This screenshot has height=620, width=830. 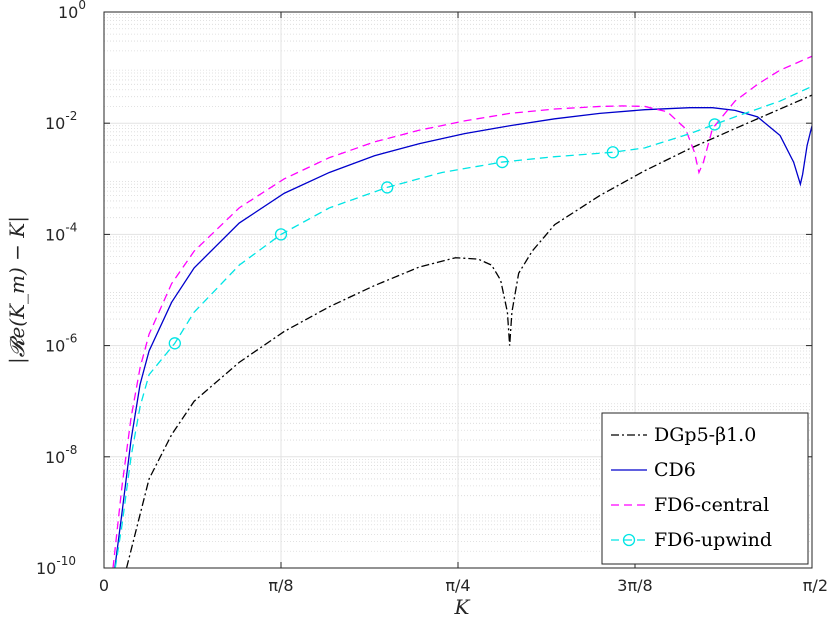 I want to click on y-axis-label-text: |𝓡e(K_m) − K|, so click(x=17, y=290).